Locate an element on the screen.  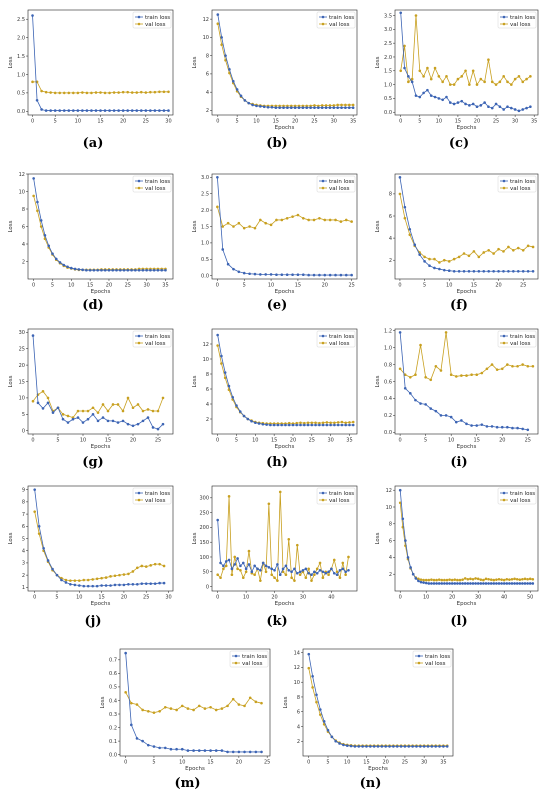
legend-marker-train is located at coordinates (323, 17).